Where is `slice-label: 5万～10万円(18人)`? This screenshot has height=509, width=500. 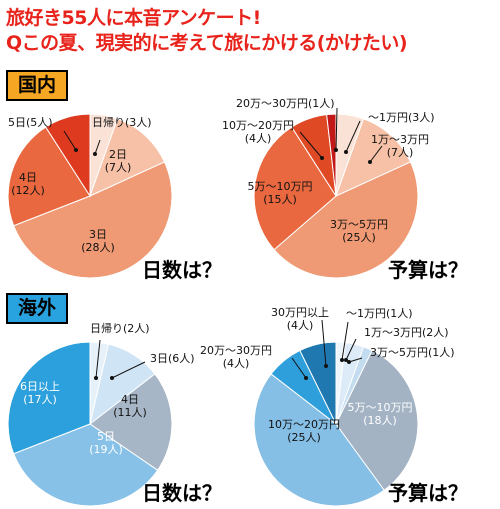
slice-label: 5万～10万円(18人) is located at coordinates (380, 414).